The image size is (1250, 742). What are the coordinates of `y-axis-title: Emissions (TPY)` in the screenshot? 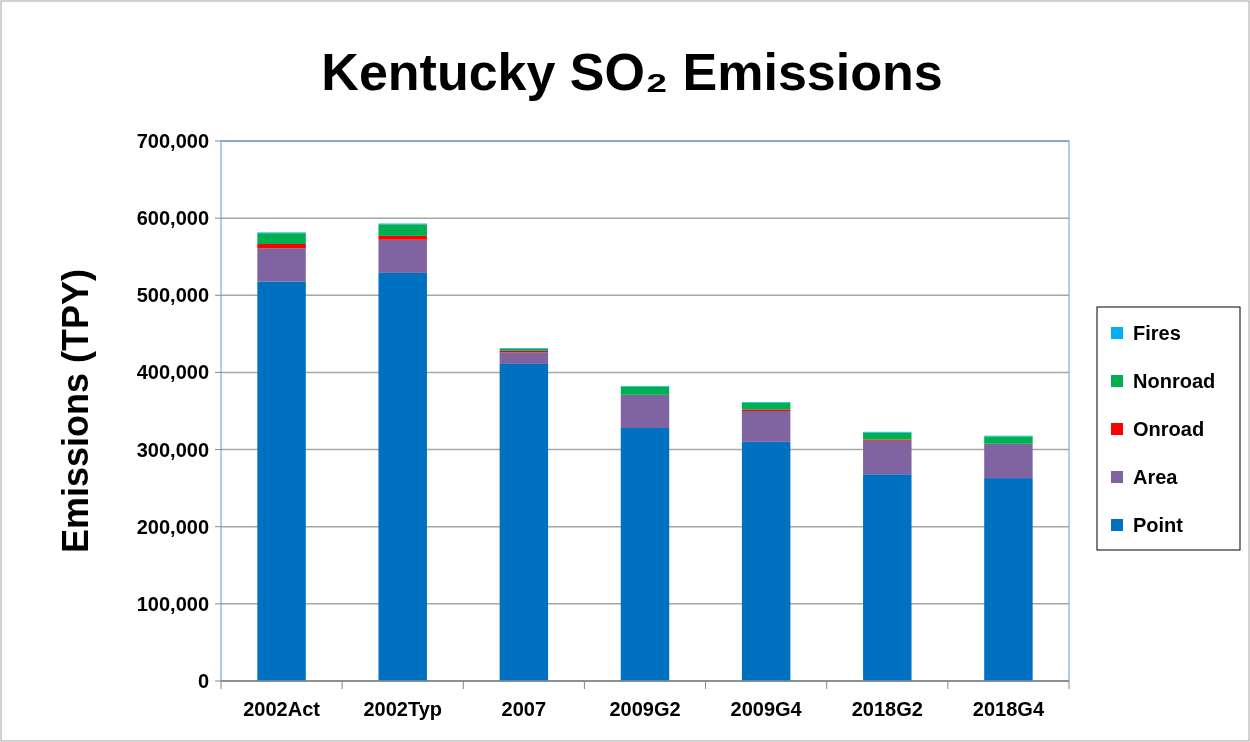 It's located at (75, 411).